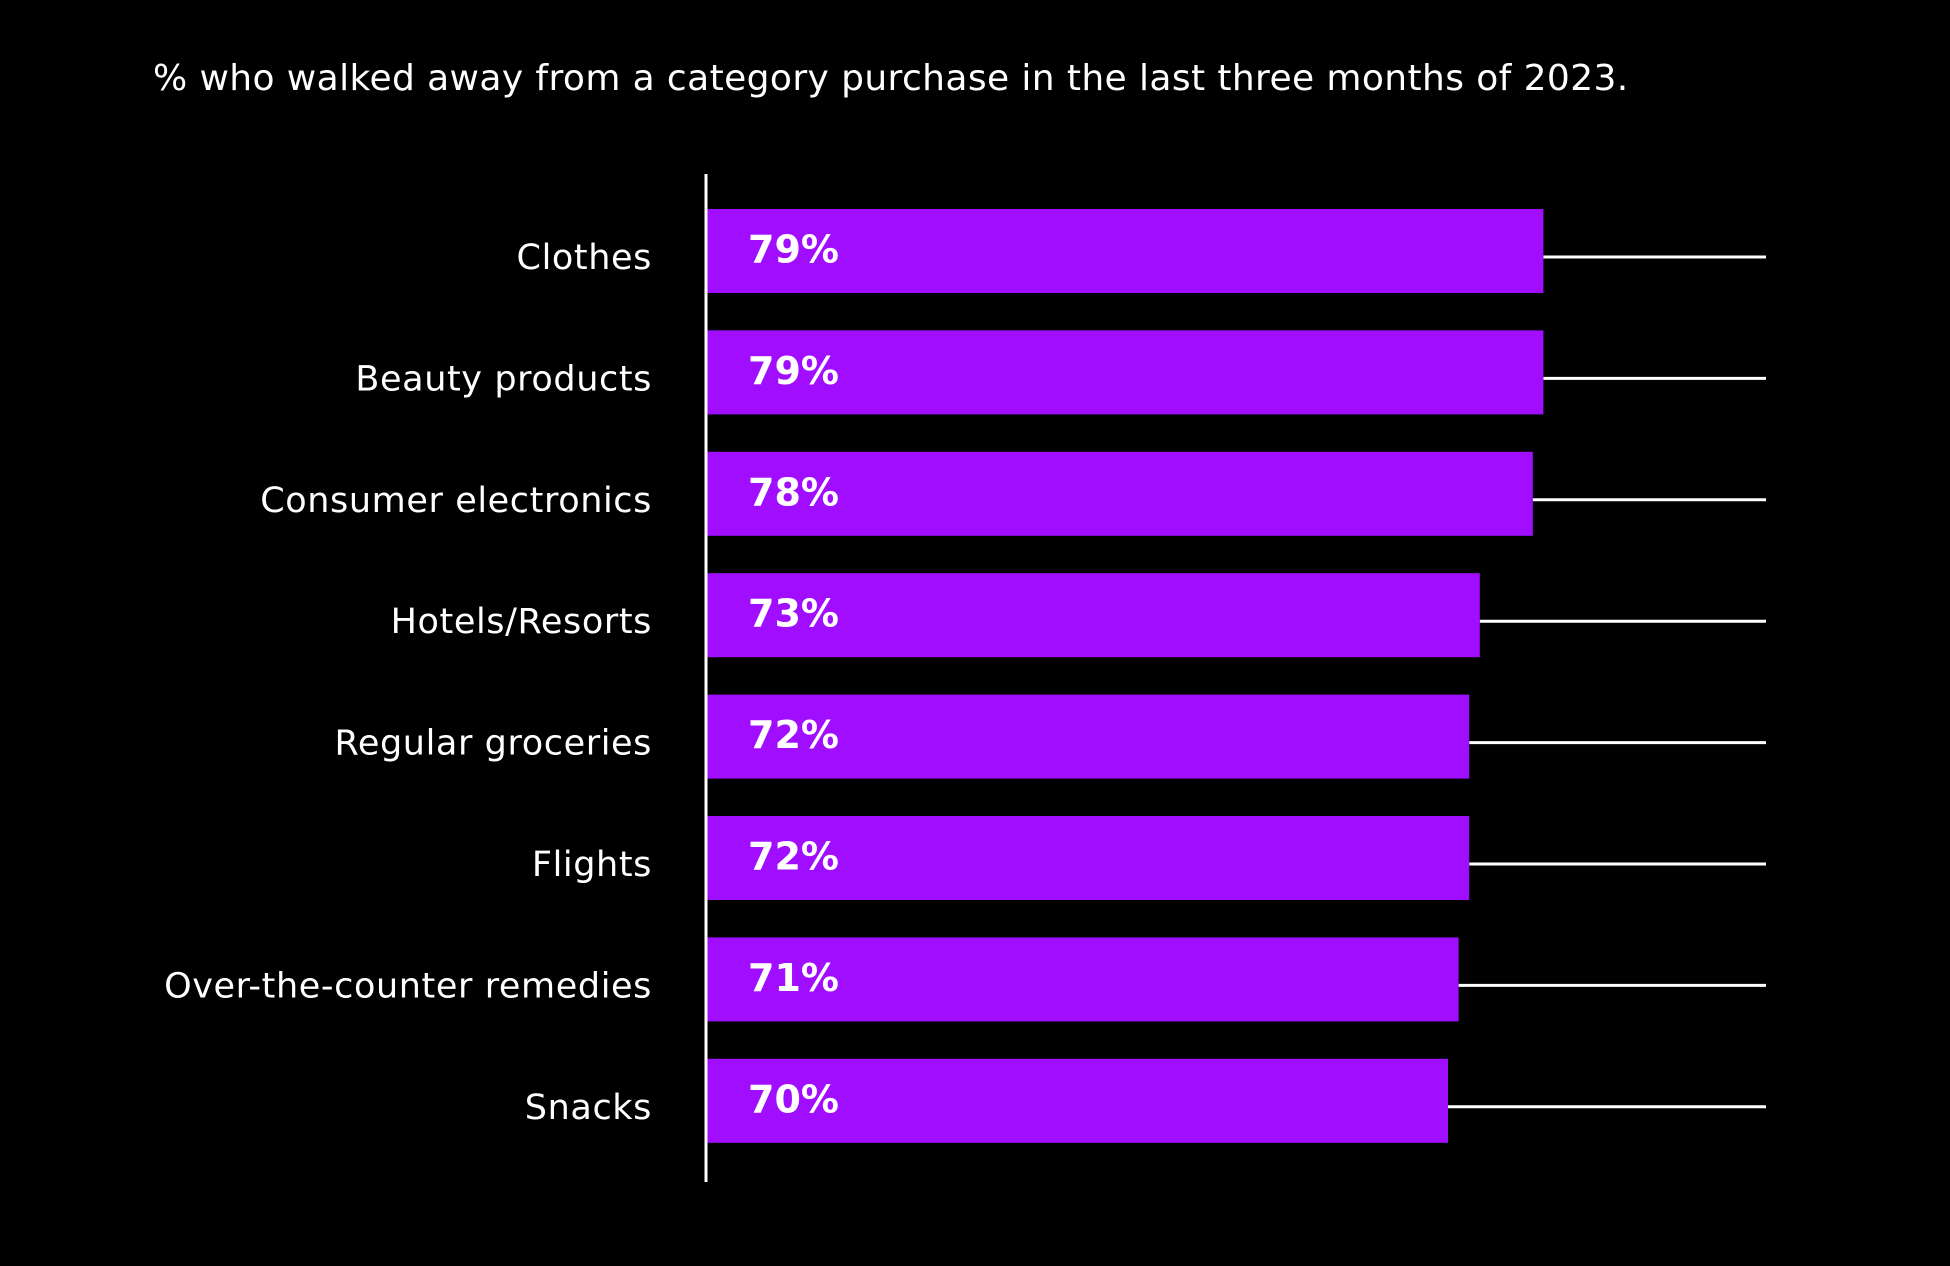 The image size is (1950, 1266). Describe the element at coordinates (793, 1099) in the screenshot. I see `value-label: 70%` at that location.